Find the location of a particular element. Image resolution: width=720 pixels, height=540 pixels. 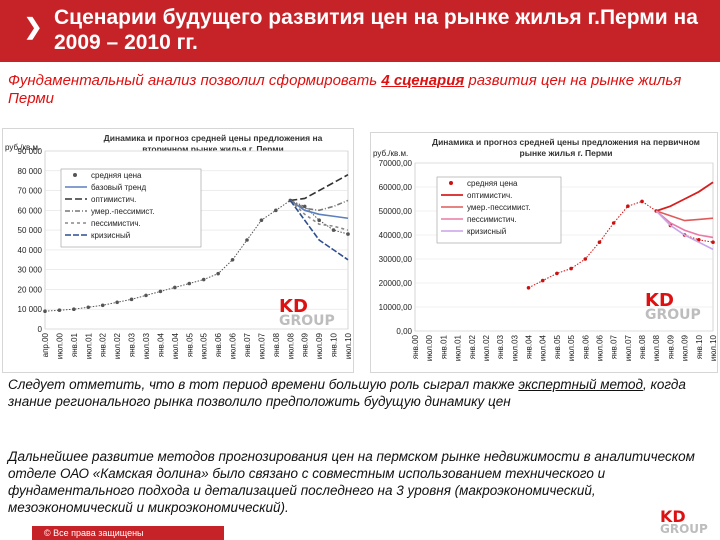

y-tick-label: 40000,00 is located at coordinates (396, 235).